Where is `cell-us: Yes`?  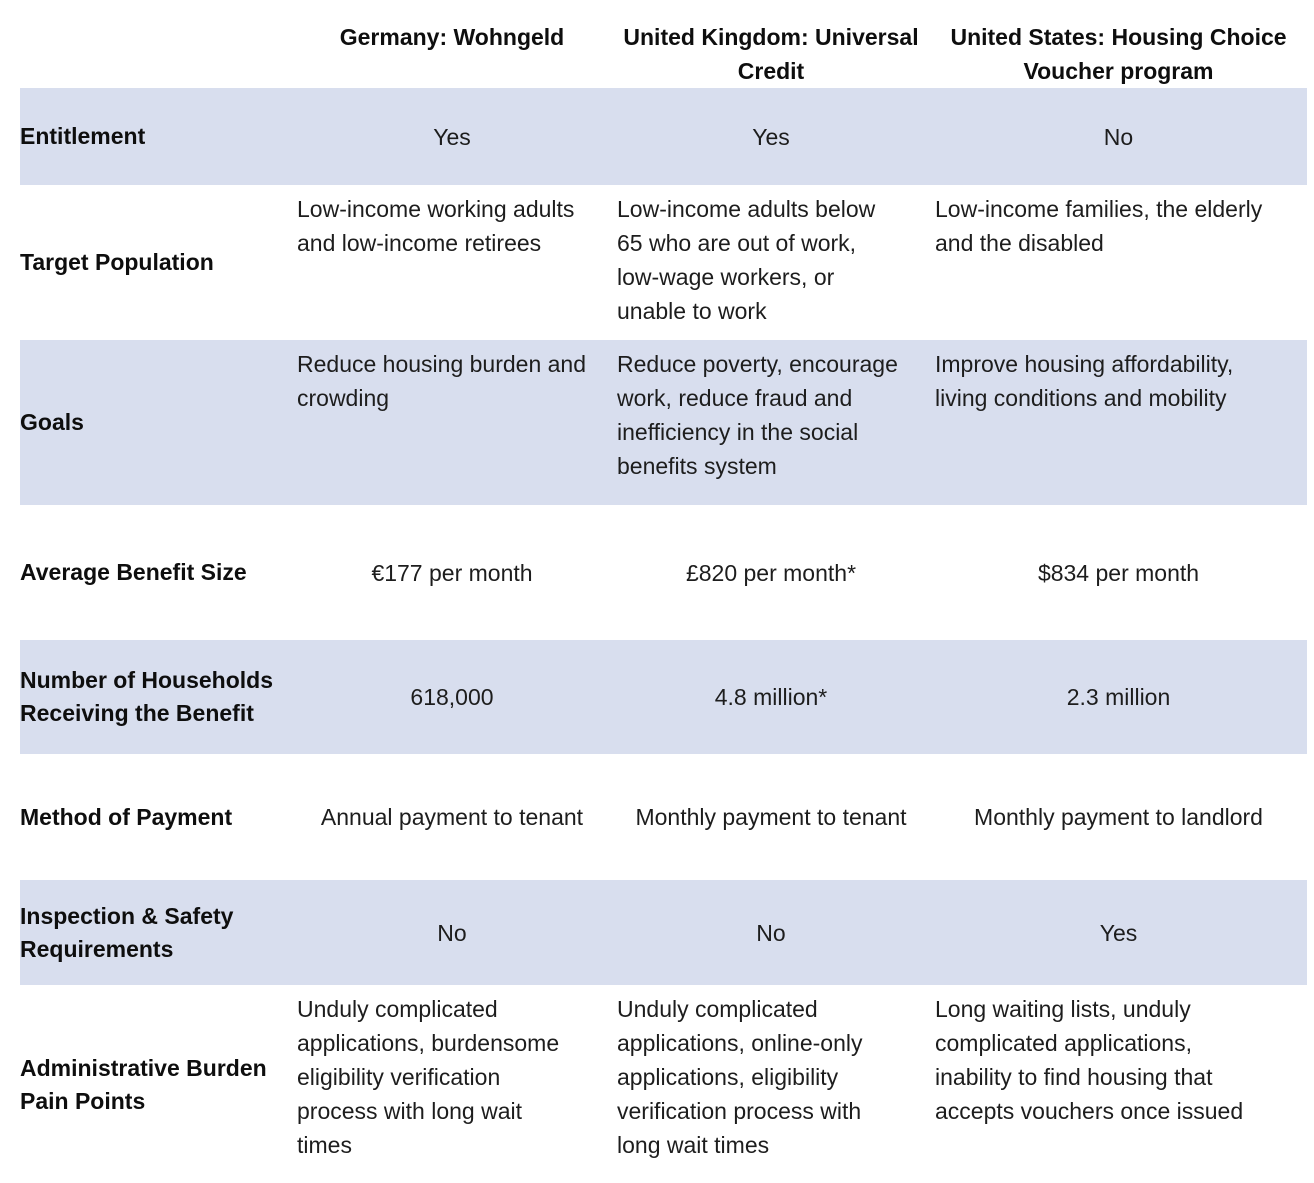
cell-us: Yes is located at coordinates (1118, 932).